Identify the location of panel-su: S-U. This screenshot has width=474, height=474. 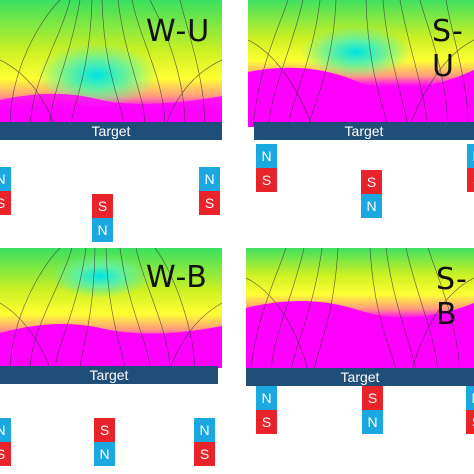
(361, 63).